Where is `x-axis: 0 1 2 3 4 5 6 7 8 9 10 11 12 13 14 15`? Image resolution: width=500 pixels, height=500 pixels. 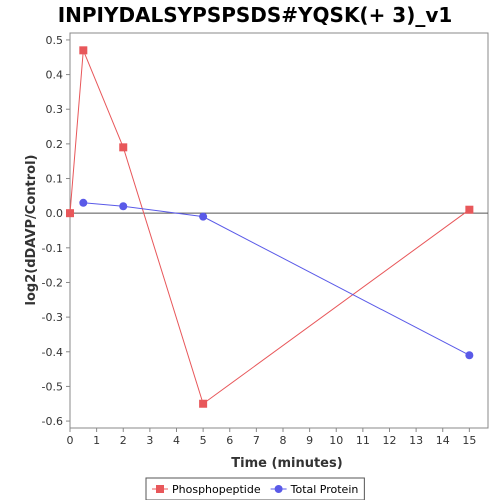
x-axis: 0 1 2 3 4 5 6 7 8 9 10 11 12 13 14 15 is located at coordinates (271, 437).